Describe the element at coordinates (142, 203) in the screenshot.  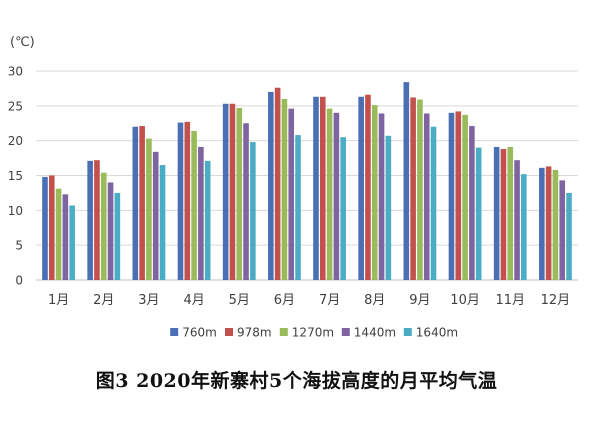
I see `bar-978m-3月` at that location.